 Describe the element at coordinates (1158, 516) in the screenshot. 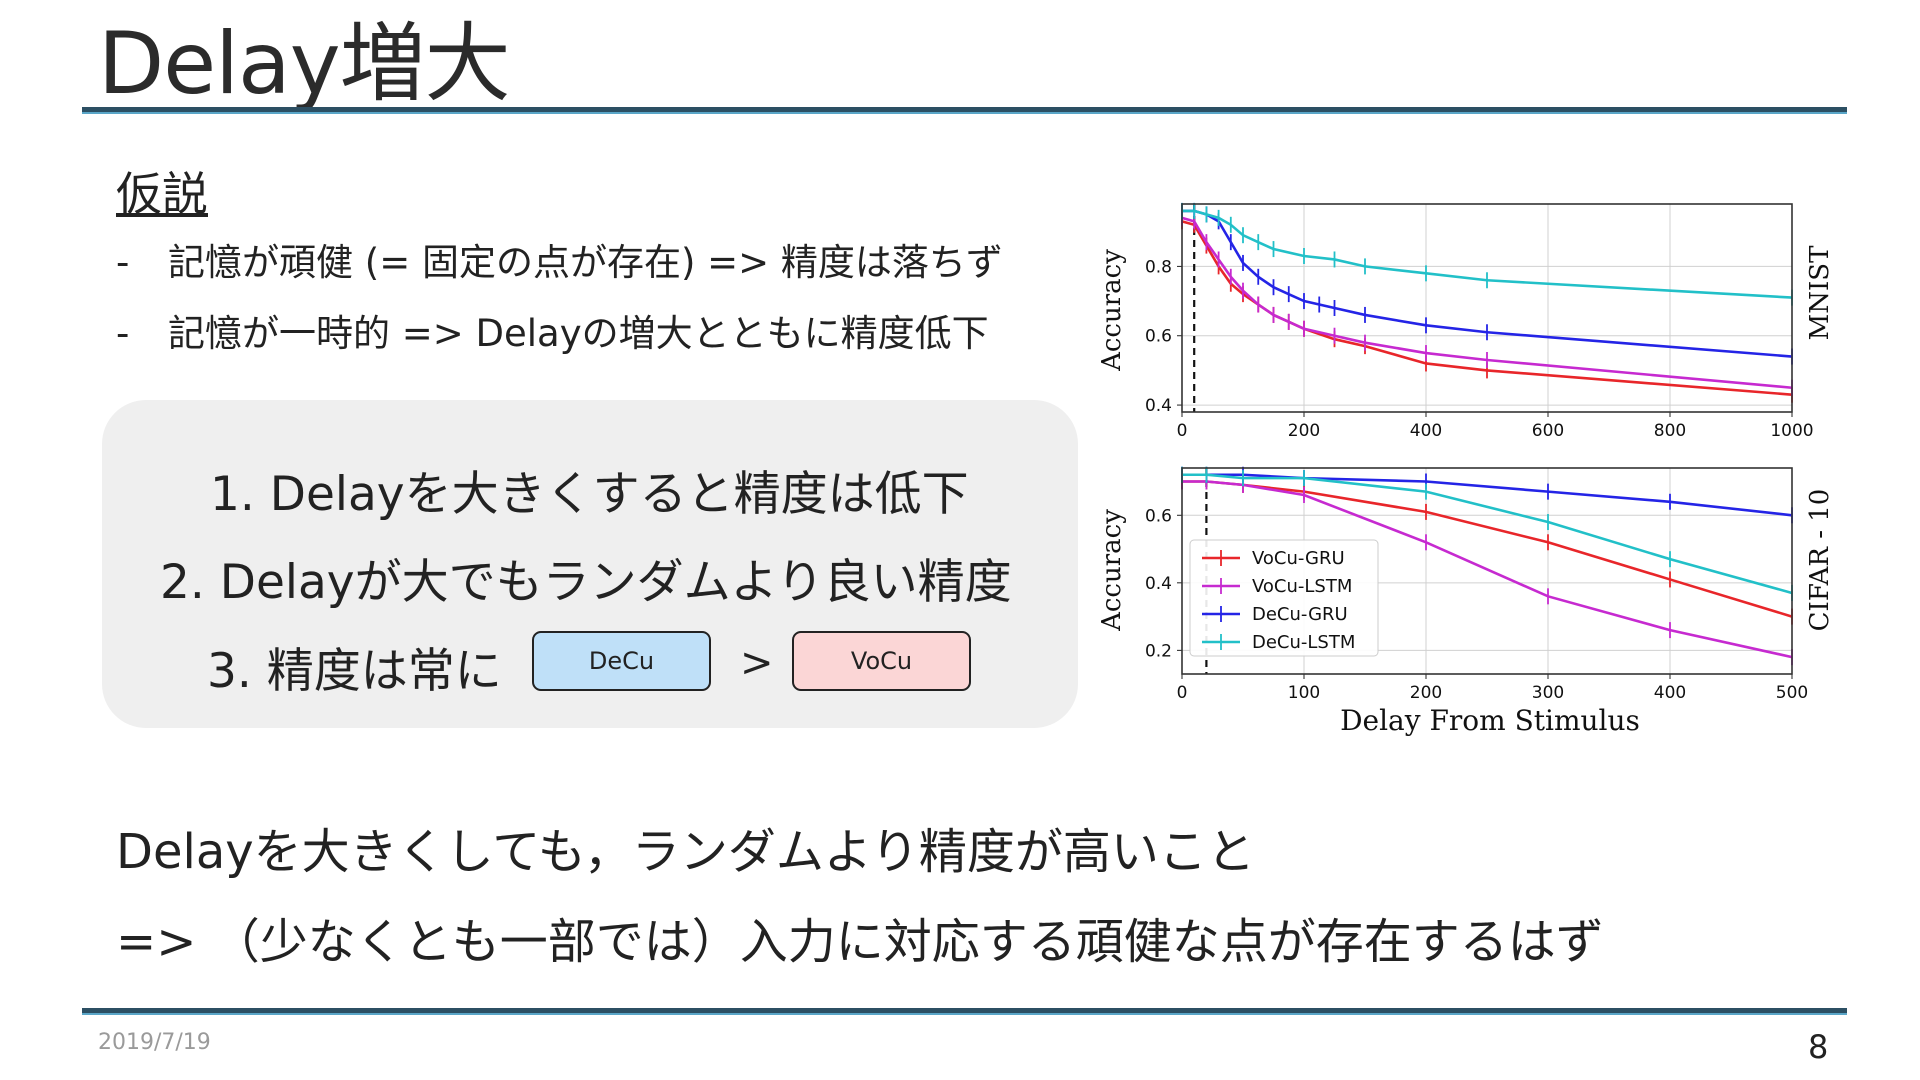

I see `cifar-y-tick-label: 0.6` at that location.